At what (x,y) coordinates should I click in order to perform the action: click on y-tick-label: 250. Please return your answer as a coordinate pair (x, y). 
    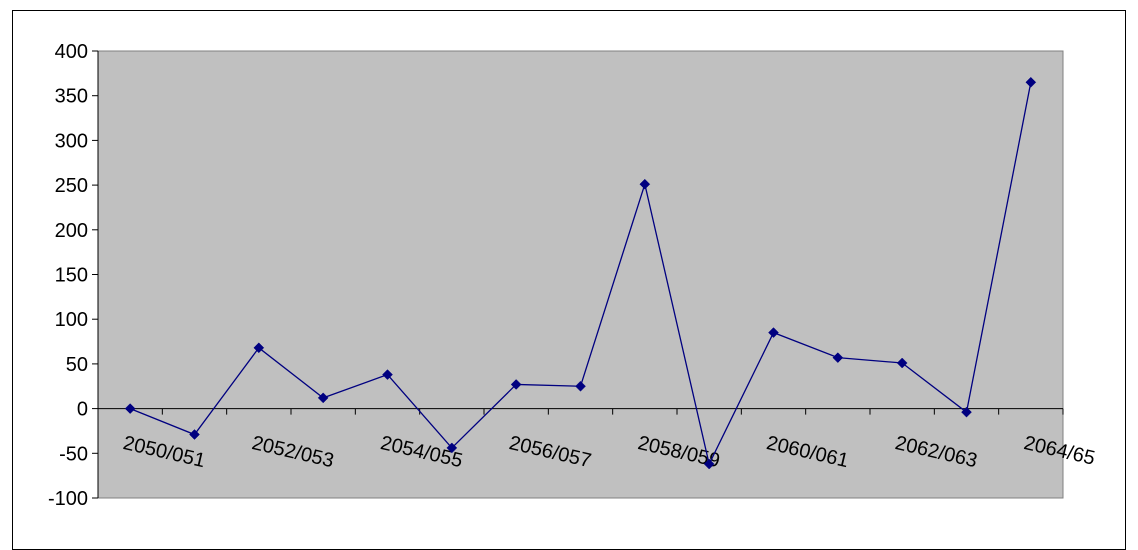
    Looking at the image, I should click on (71, 186).